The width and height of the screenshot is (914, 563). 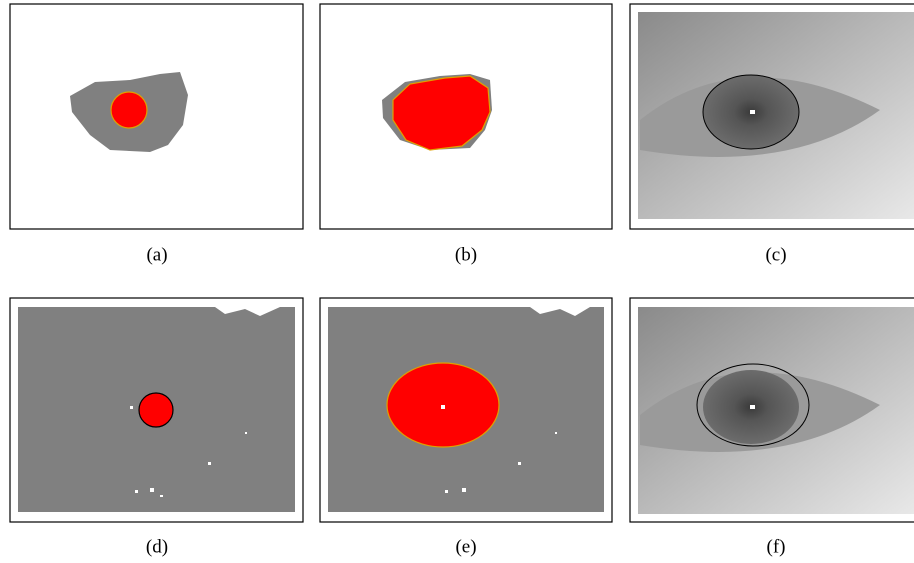 I want to click on panel-d: (d), so click(x=156, y=427).